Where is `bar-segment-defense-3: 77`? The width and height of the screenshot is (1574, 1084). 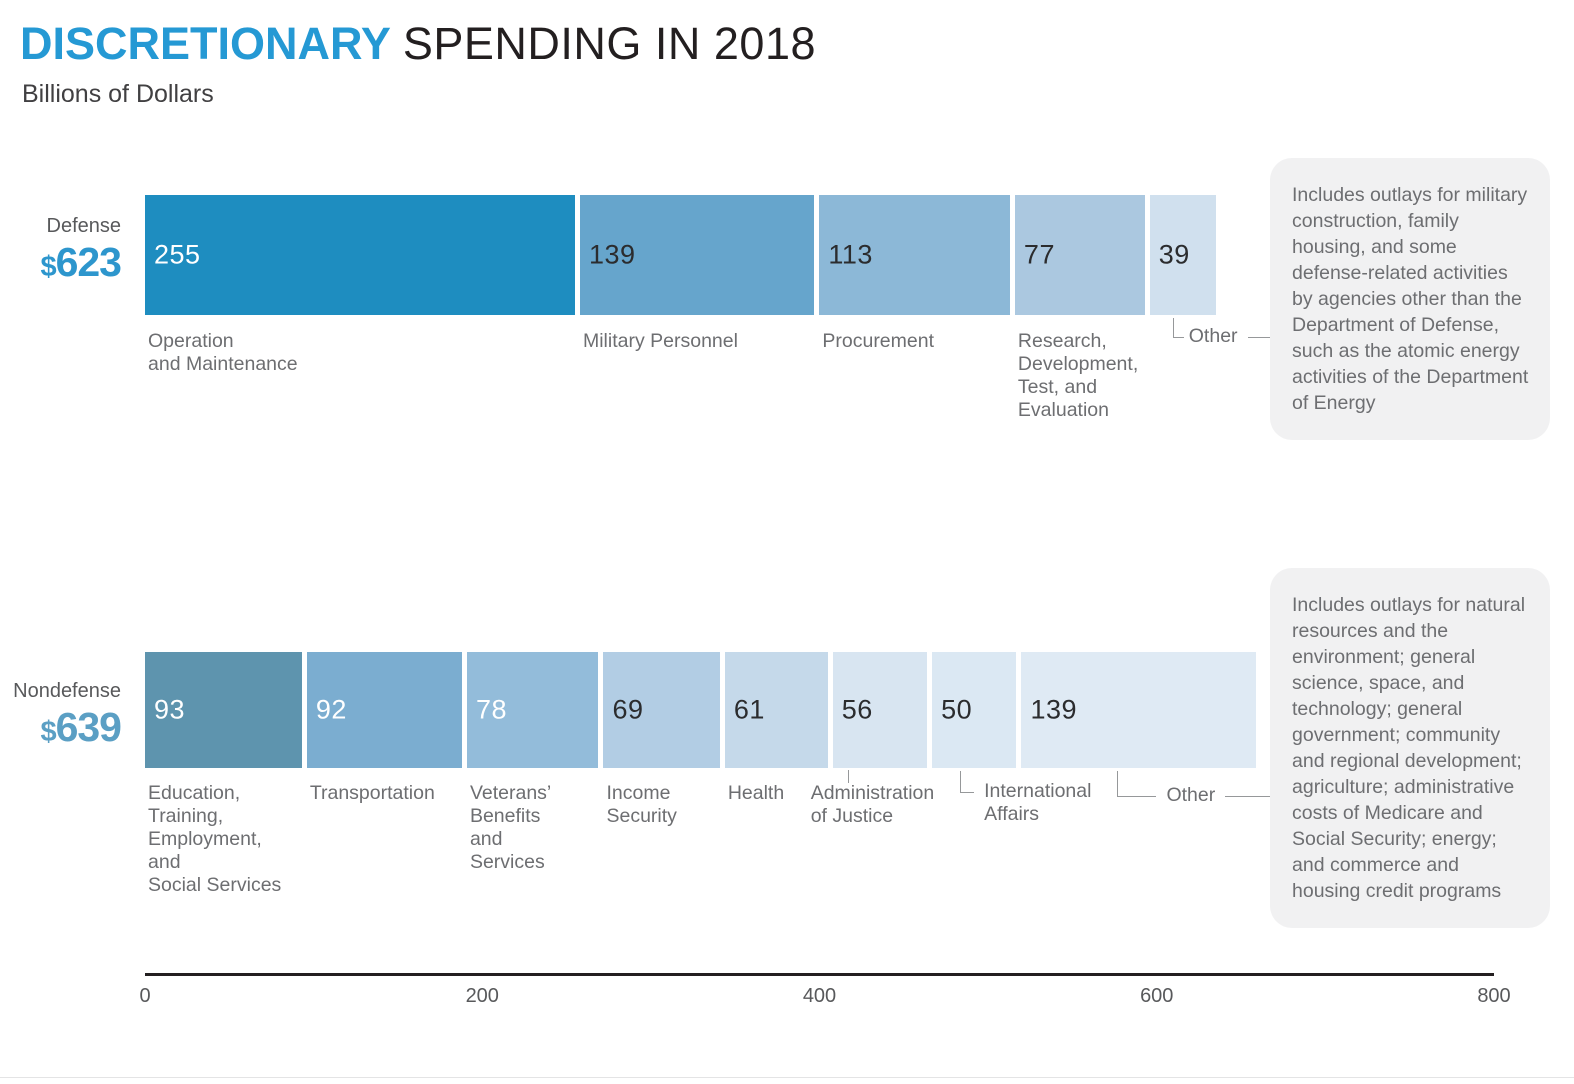 bar-segment-defense-3: 77 is located at coordinates (1079, 255).